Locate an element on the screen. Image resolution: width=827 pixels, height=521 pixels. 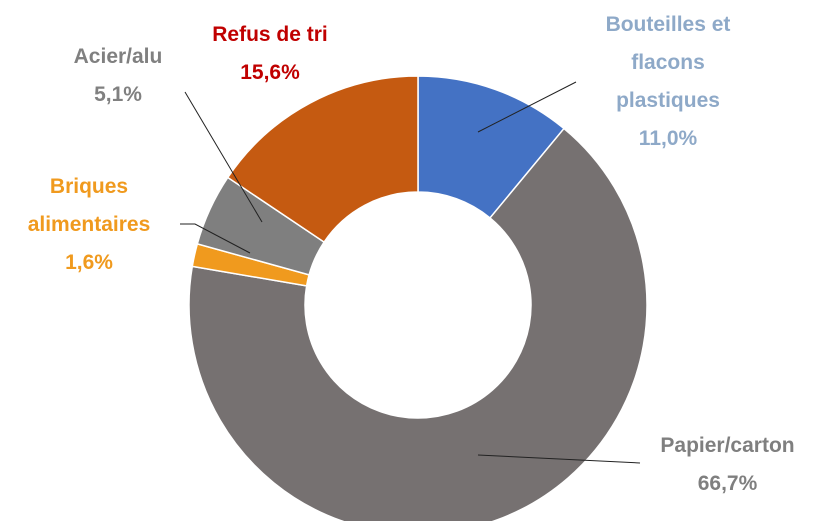
category-label: Papier/carton is located at coordinates (727, 445).